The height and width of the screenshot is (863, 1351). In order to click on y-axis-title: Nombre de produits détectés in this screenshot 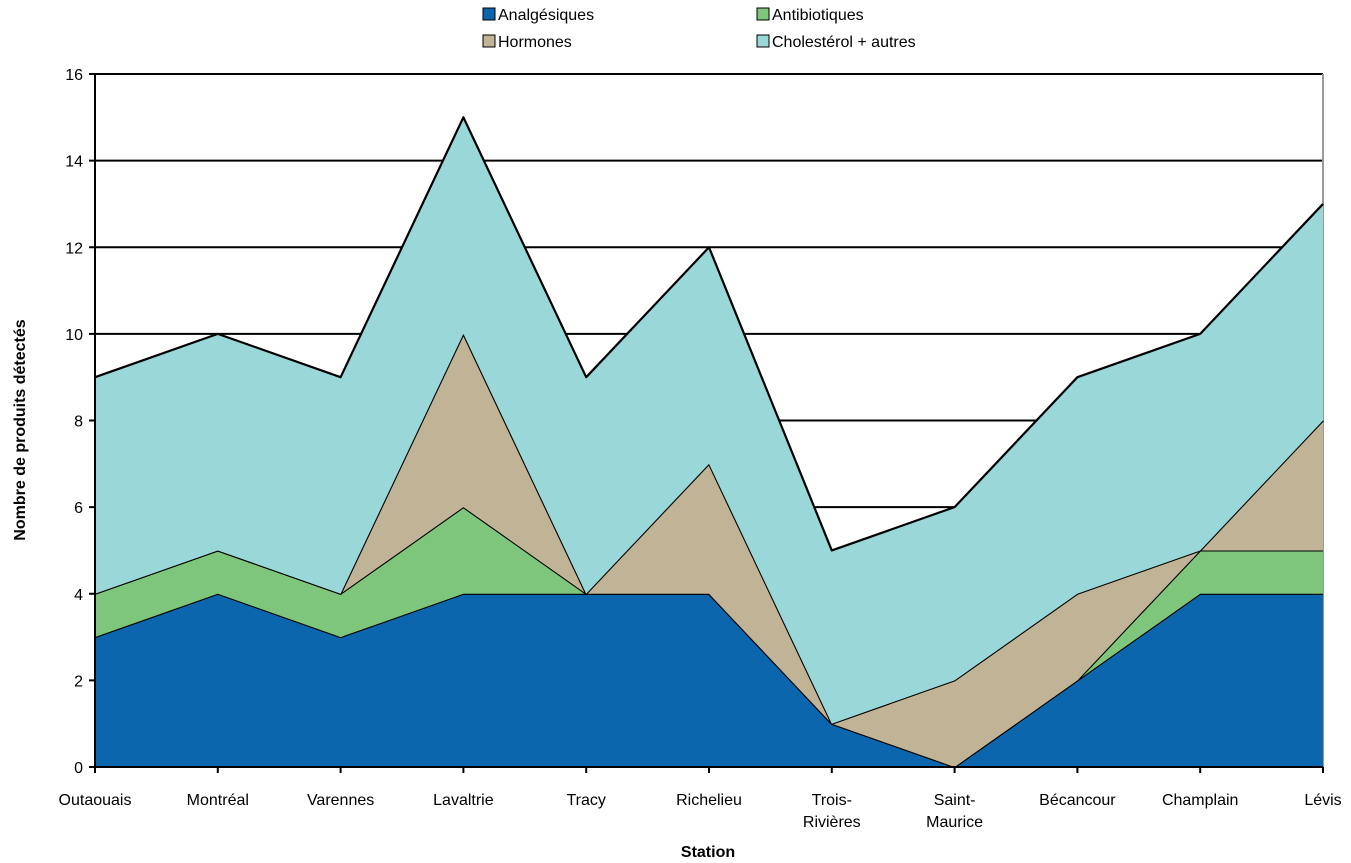, I will do `click(20, 429)`.